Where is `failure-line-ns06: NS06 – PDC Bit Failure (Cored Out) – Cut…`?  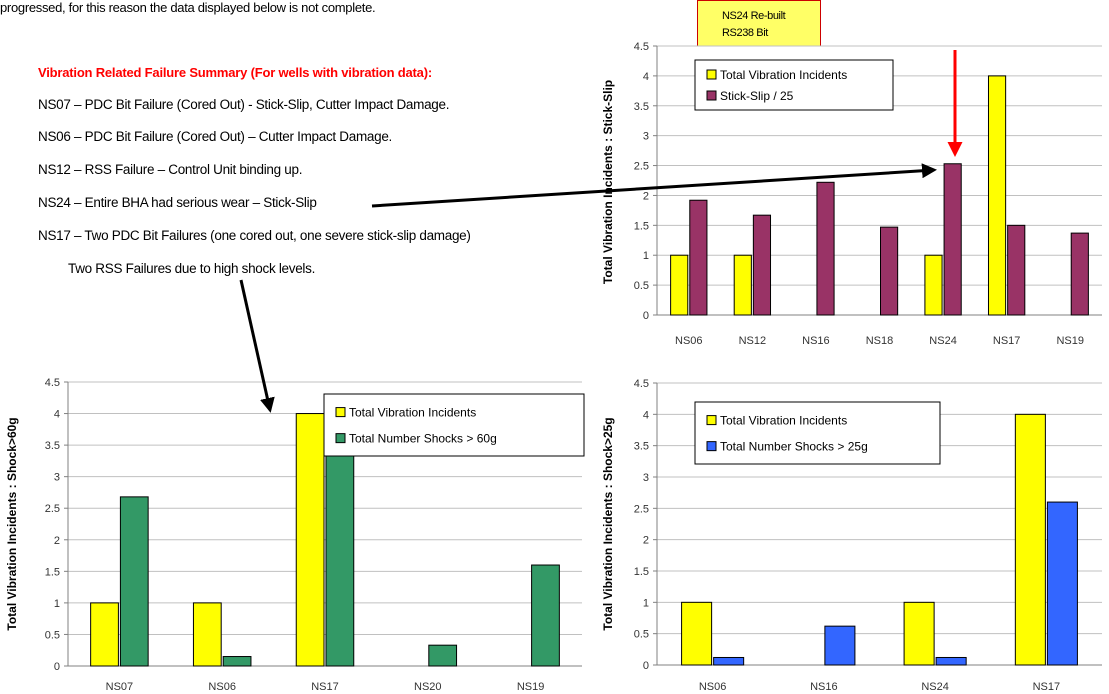
failure-line-ns06: NS06 – PDC Bit Failure (Cored Out) – Cut… is located at coordinates (215, 136).